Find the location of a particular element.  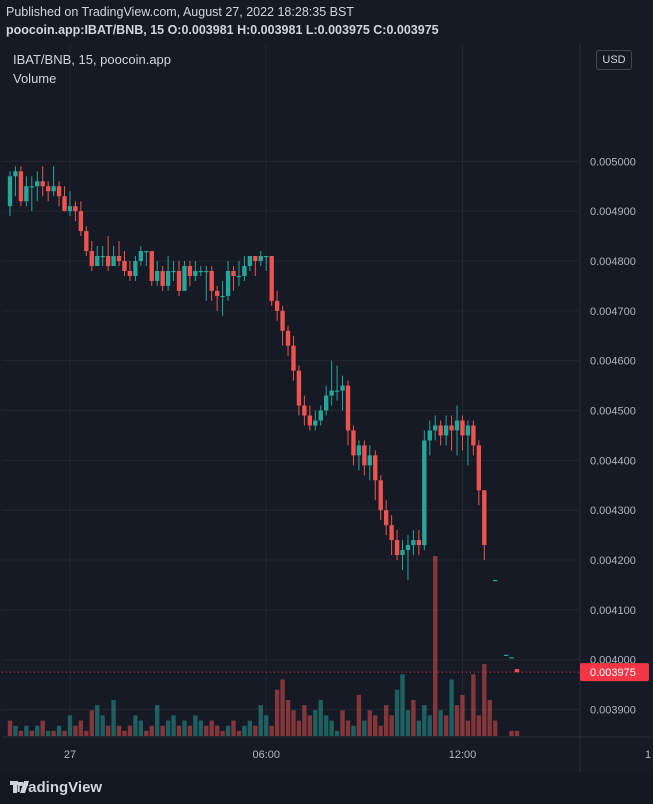

last-price-box is located at coordinates (614, 672).